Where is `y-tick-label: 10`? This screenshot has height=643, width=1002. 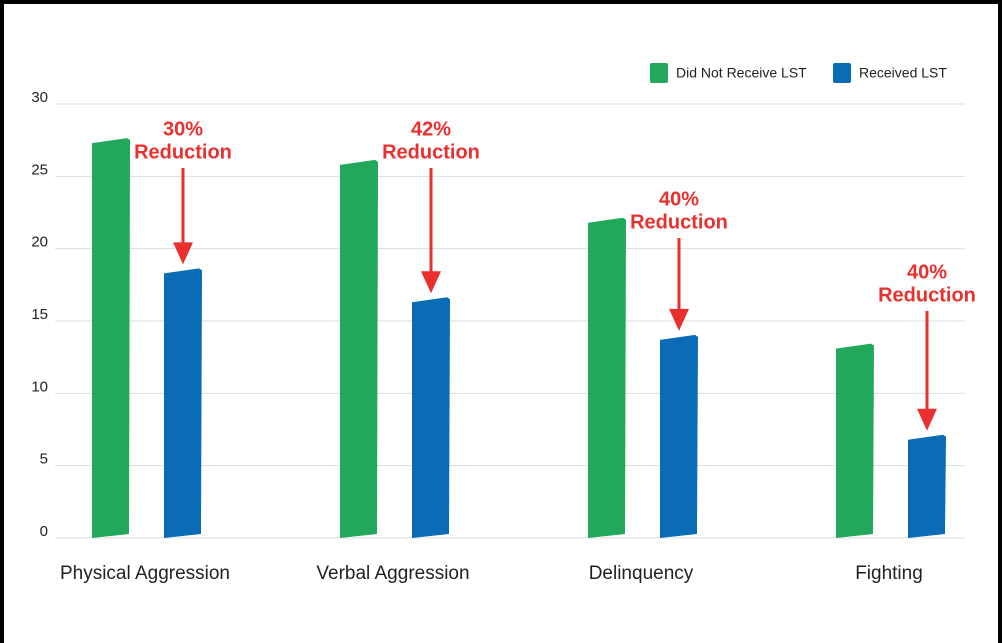 y-tick-label: 10 is located at coordinates (39, 386).